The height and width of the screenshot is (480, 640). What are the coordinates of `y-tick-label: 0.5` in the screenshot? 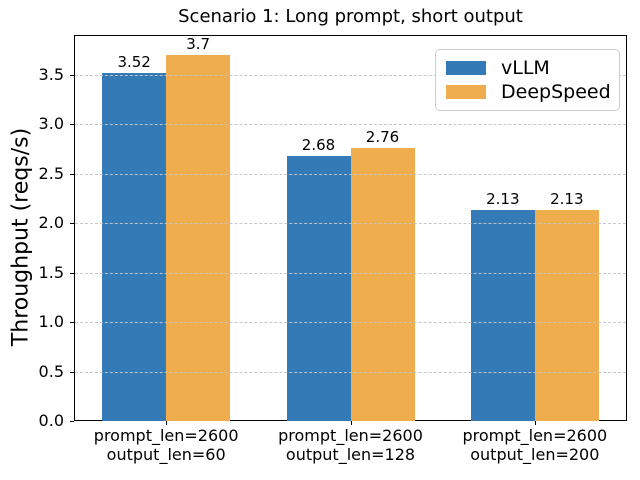 It's located at (51, 371).